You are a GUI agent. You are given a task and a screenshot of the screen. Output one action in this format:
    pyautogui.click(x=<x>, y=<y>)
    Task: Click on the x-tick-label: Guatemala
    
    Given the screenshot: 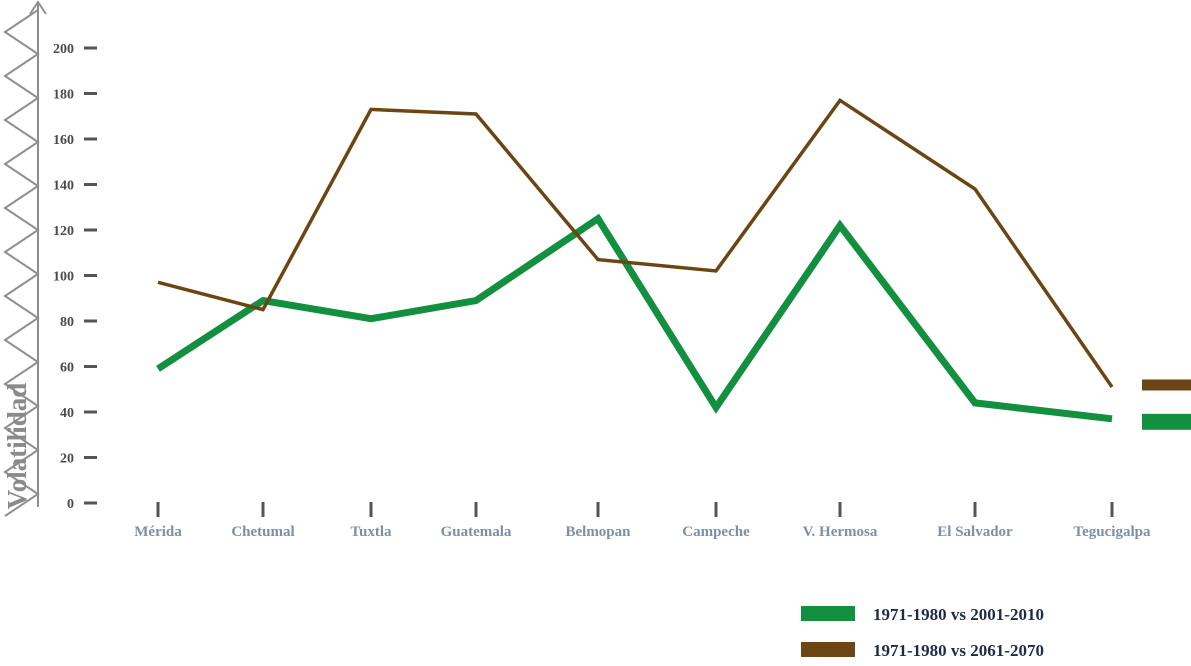 What is the action you would take?
    pyautogui.click(x=476, y=532)
    